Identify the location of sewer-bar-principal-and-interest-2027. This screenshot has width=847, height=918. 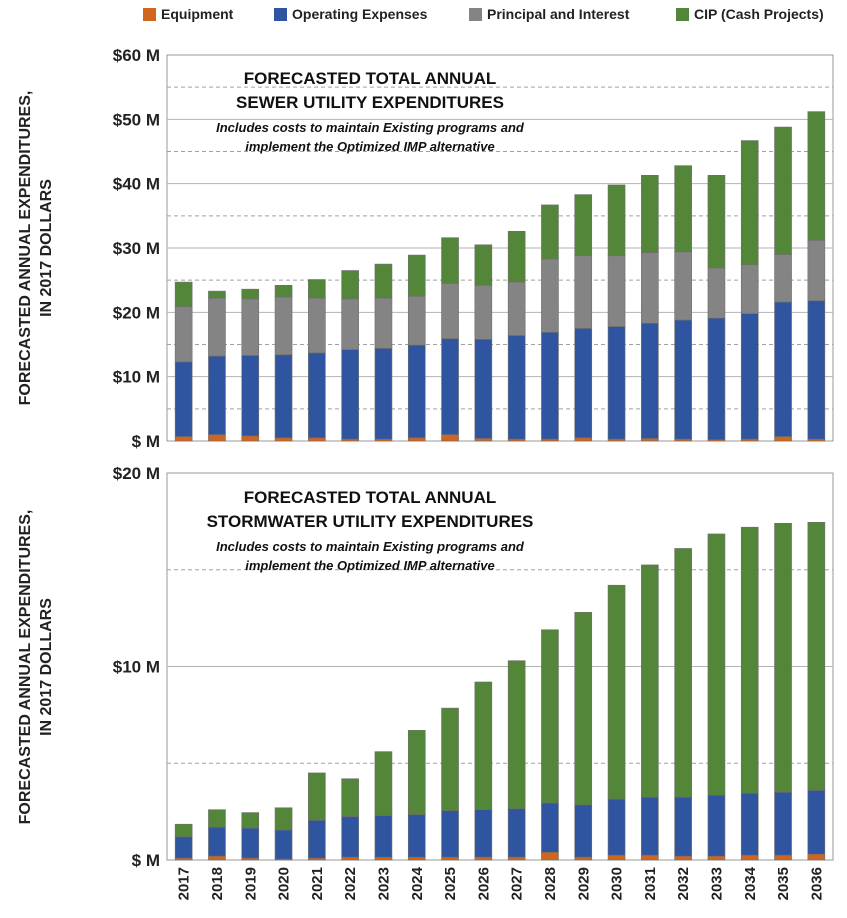
(516, 308).